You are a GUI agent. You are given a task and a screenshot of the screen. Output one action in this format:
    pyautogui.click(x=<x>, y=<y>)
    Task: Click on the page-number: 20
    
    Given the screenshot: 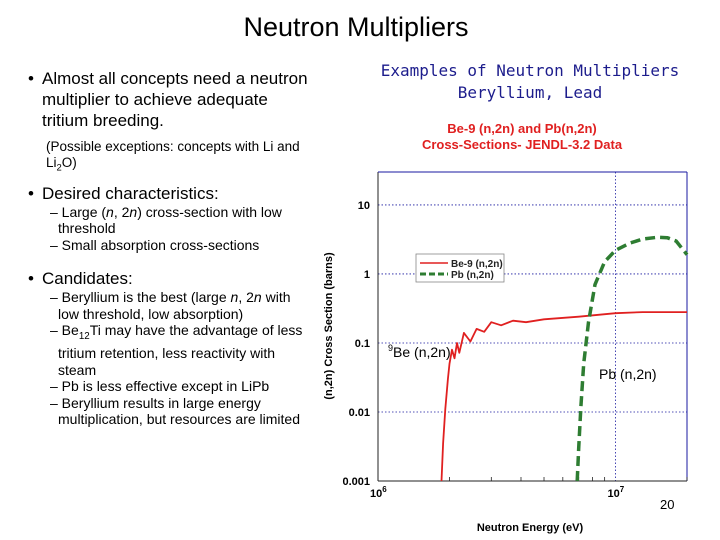 What is the action you would take?
    pyautogui.click(x=667, y=504)
    